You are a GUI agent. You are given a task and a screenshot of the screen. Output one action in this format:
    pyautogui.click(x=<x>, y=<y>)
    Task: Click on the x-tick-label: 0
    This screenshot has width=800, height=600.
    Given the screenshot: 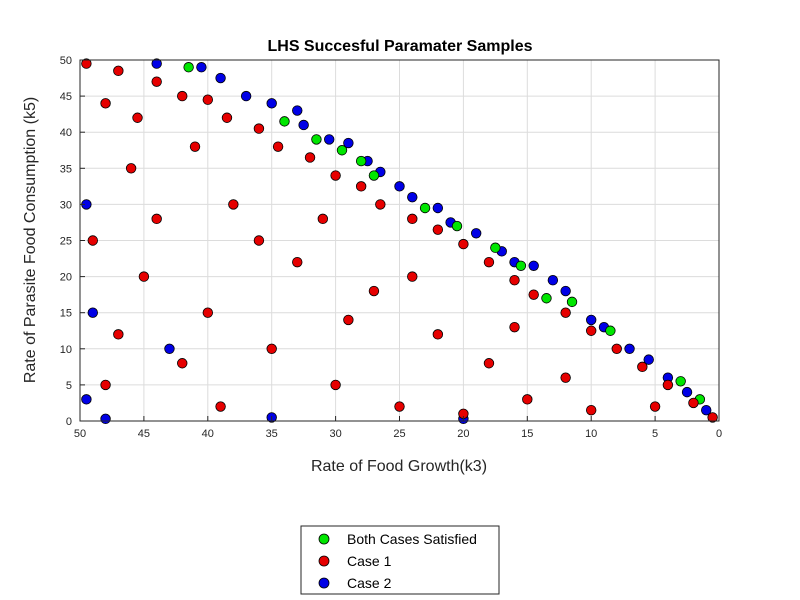 What is the action you would take?
    pyautogui.click(x=719, y=434)
    